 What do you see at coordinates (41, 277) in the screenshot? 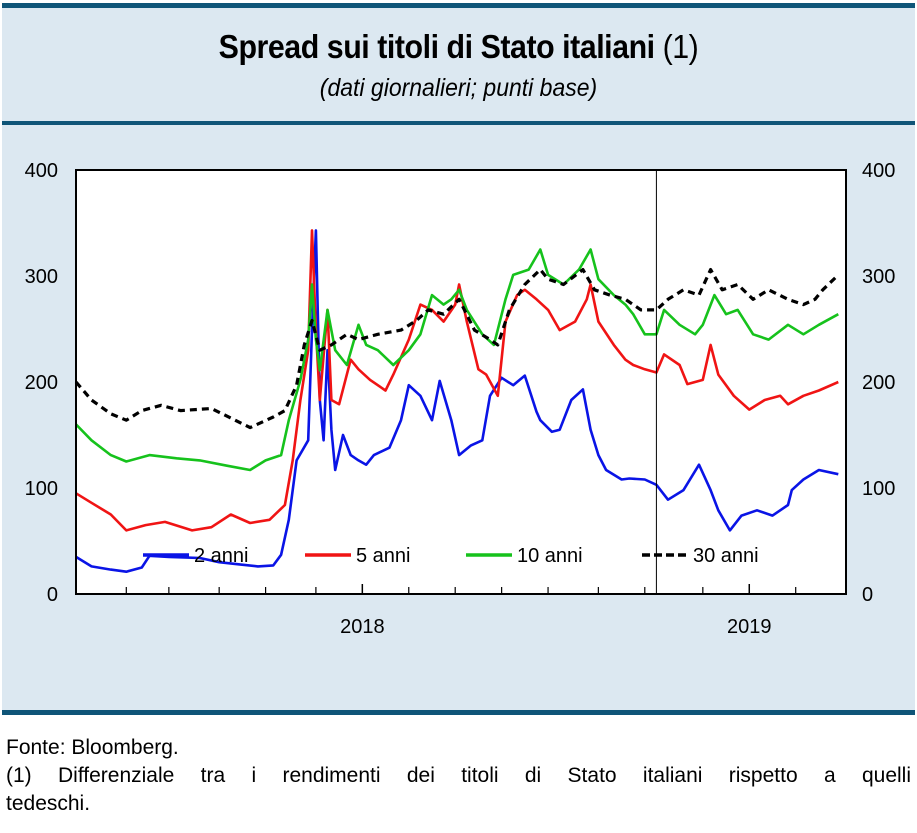
I see `y-tick-label-left: 300` at bounding box center [41, 277].